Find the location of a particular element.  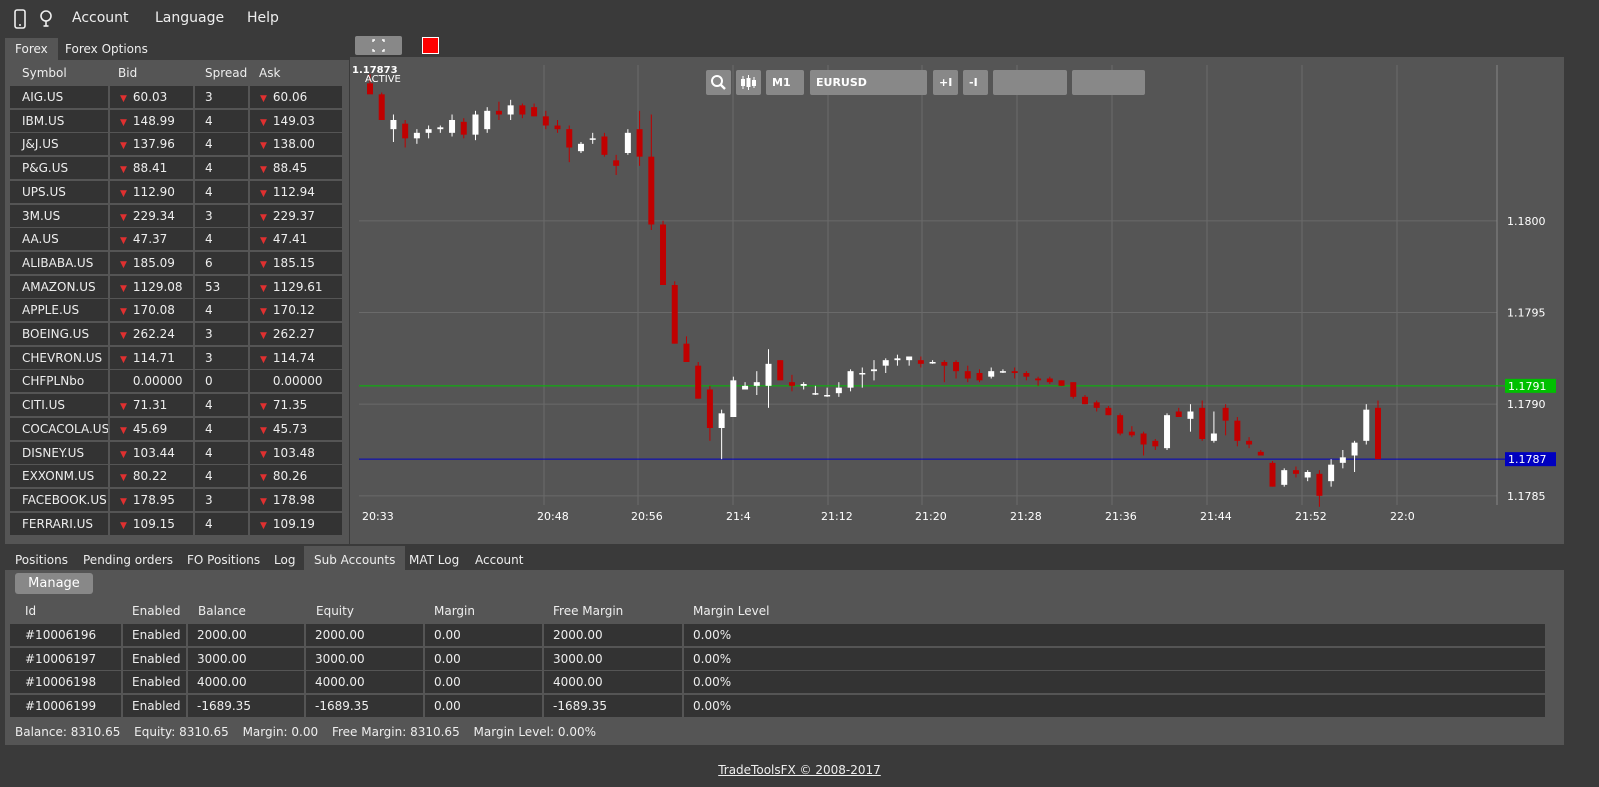

instrument-select: EURUSD is located at coordinates (868, 82).